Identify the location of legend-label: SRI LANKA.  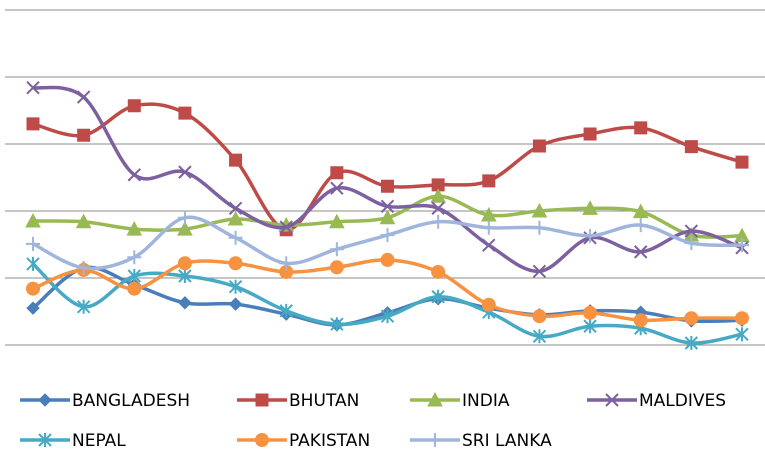
(507, 441).